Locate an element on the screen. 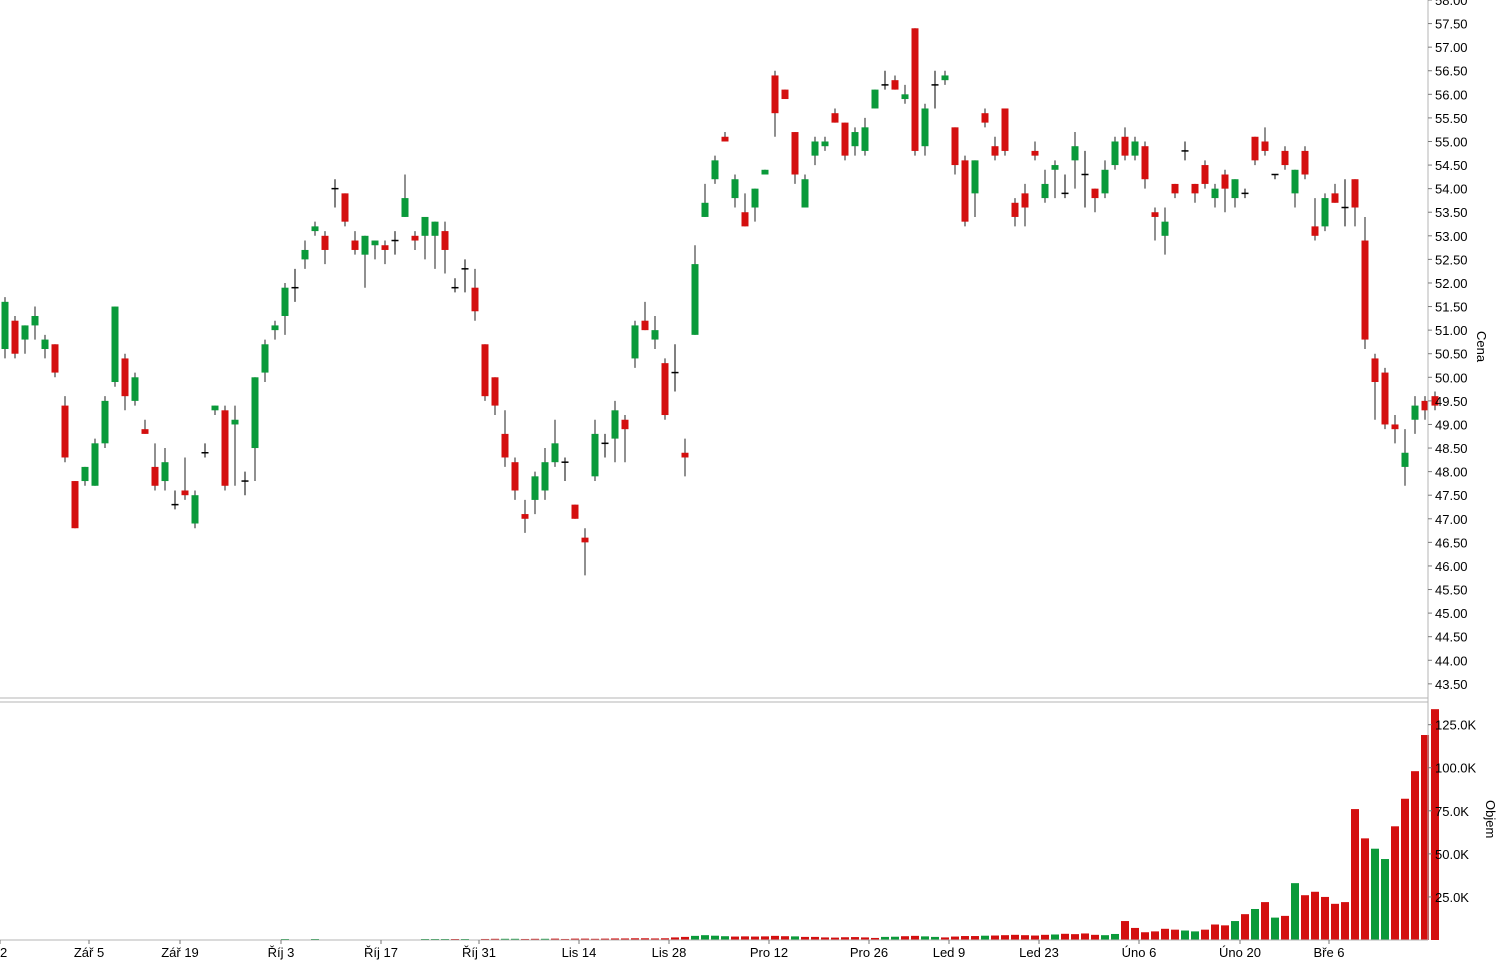 This screenshot has height=971, width=1499. price-tick-label: 50.00 is located at coordinates (1451, 377).